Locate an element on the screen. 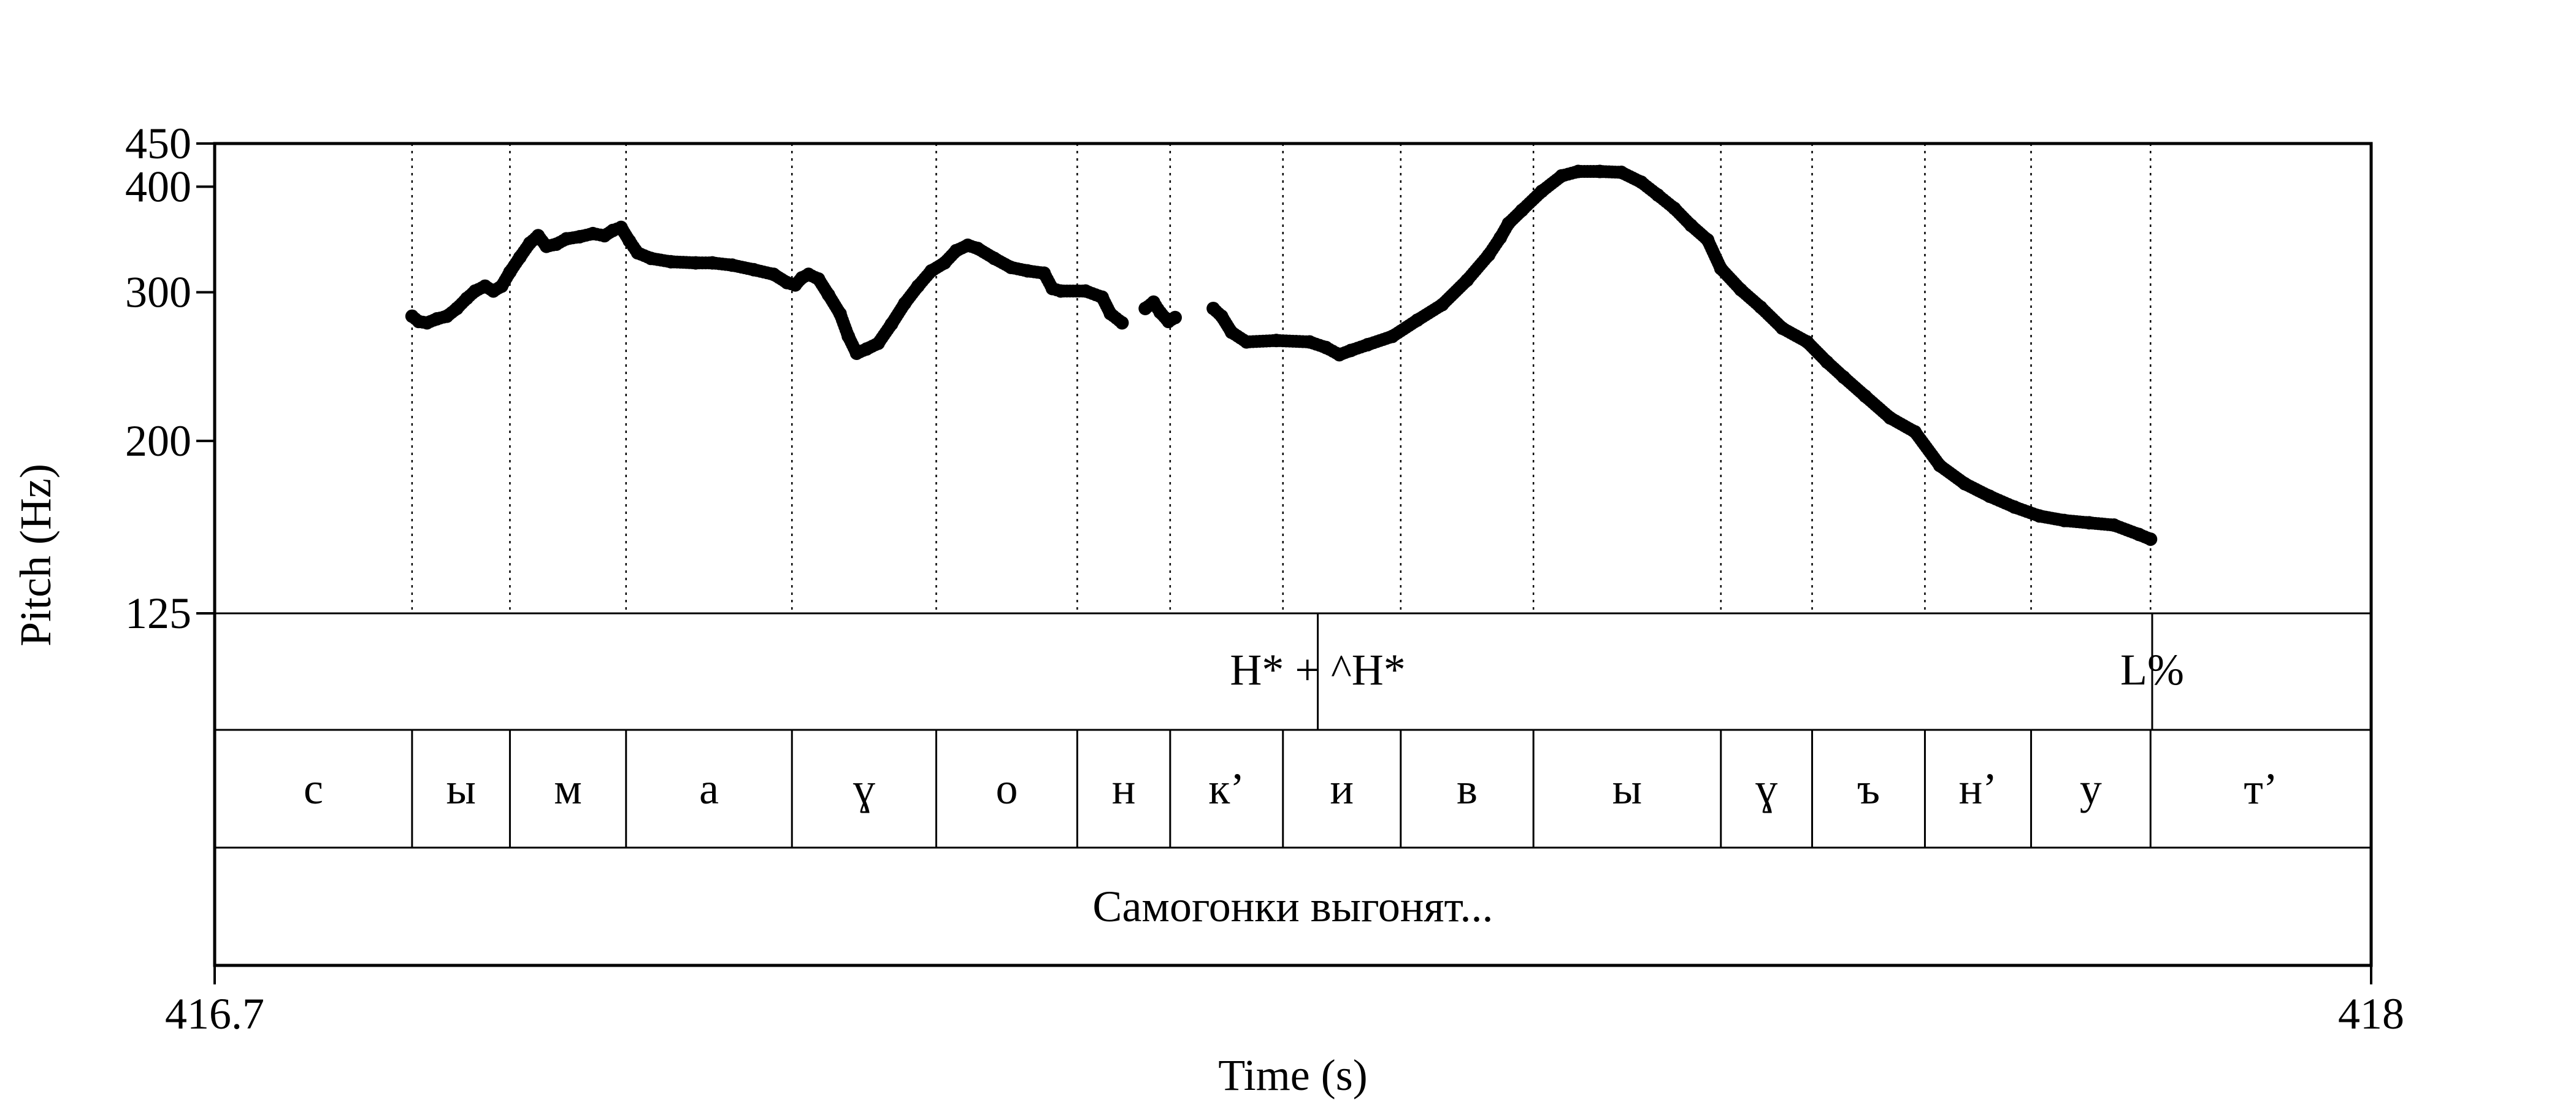  tone-label: L% is located at coordinates (2152, 669).